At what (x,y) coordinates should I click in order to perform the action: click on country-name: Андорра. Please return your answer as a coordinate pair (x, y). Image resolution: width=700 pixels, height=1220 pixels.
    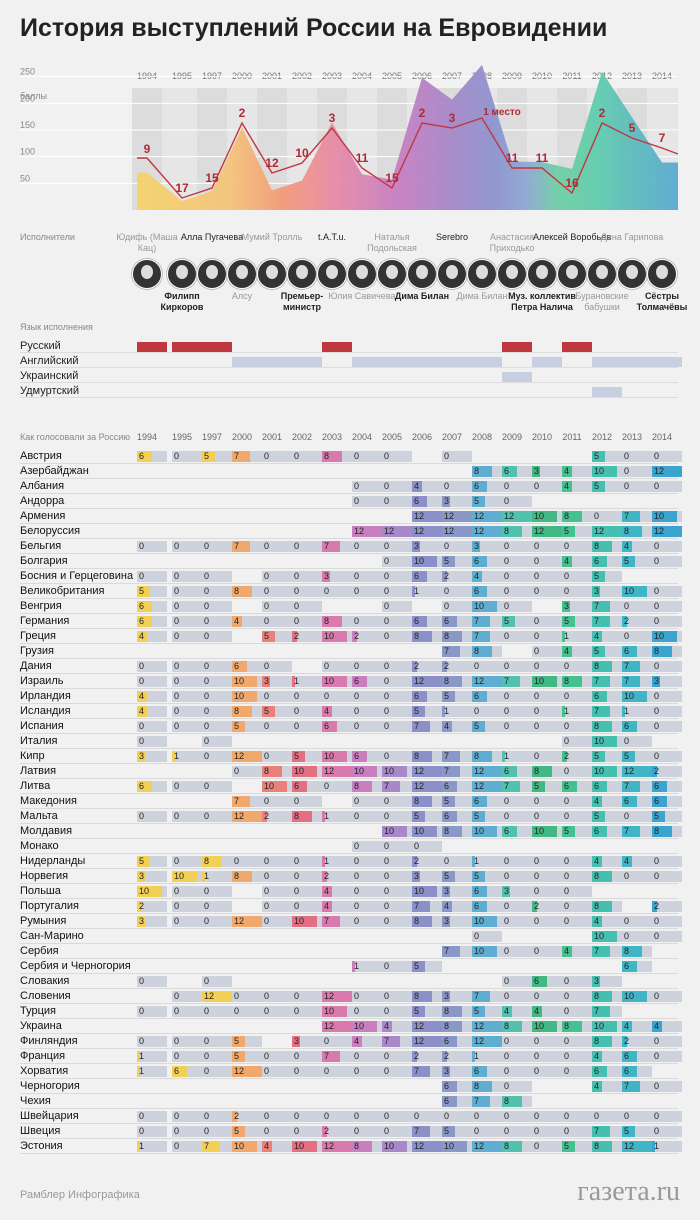
    Looking at the image, I should click on (42, 501).